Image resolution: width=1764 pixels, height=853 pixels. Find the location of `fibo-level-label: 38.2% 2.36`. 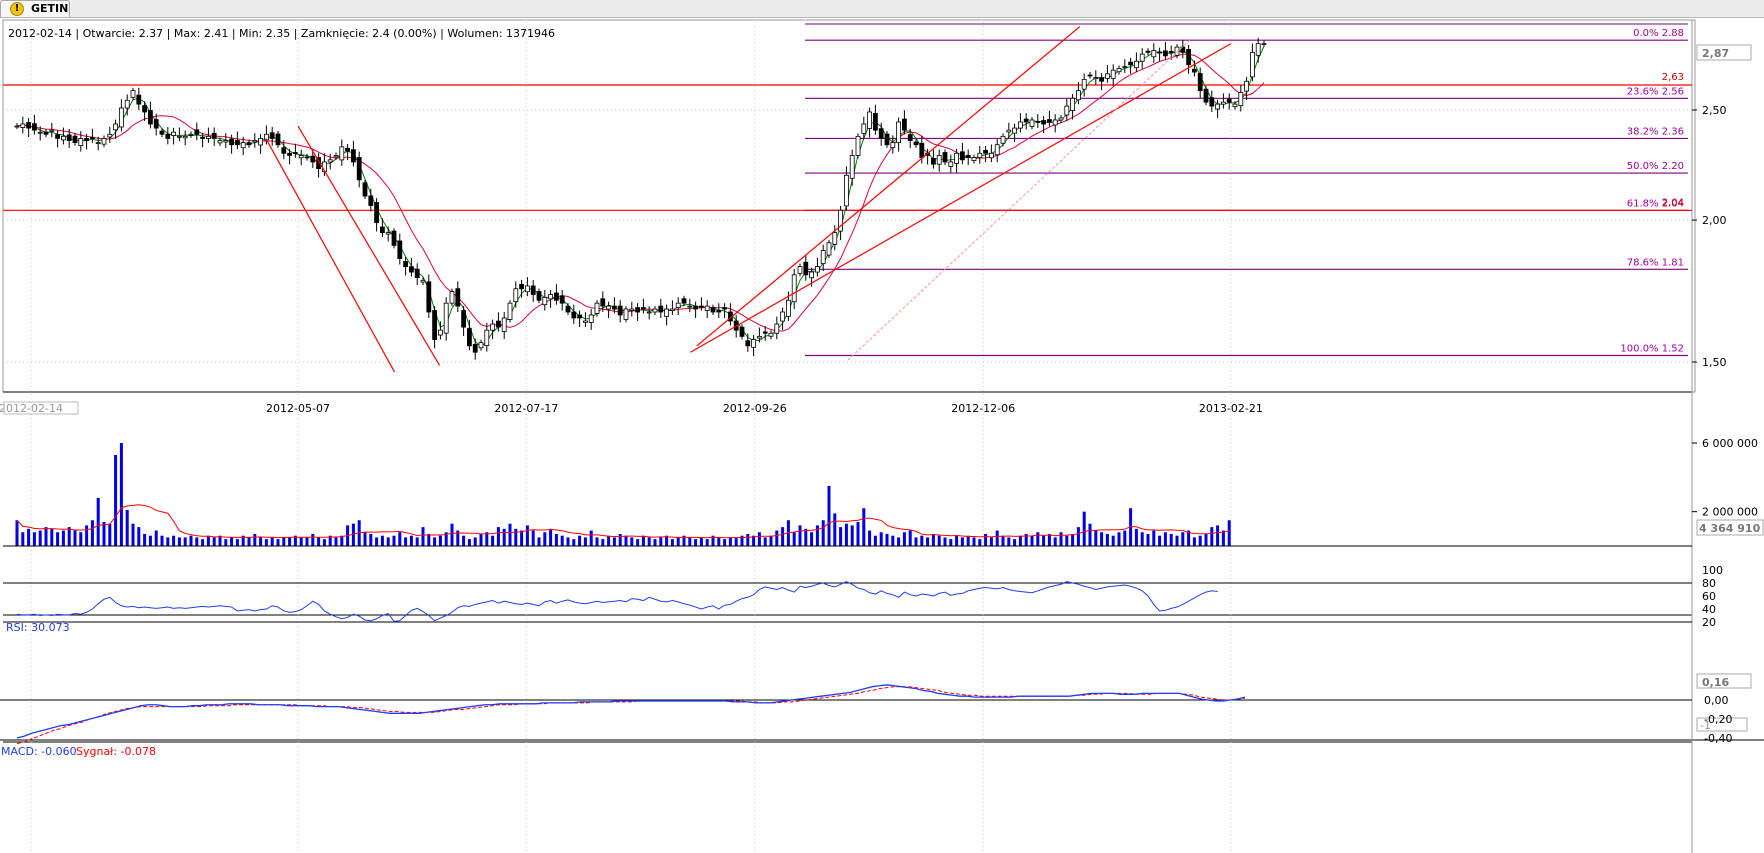

fibo-level-label: 38.2% 2.36 is located at coordinates (1655, 131).